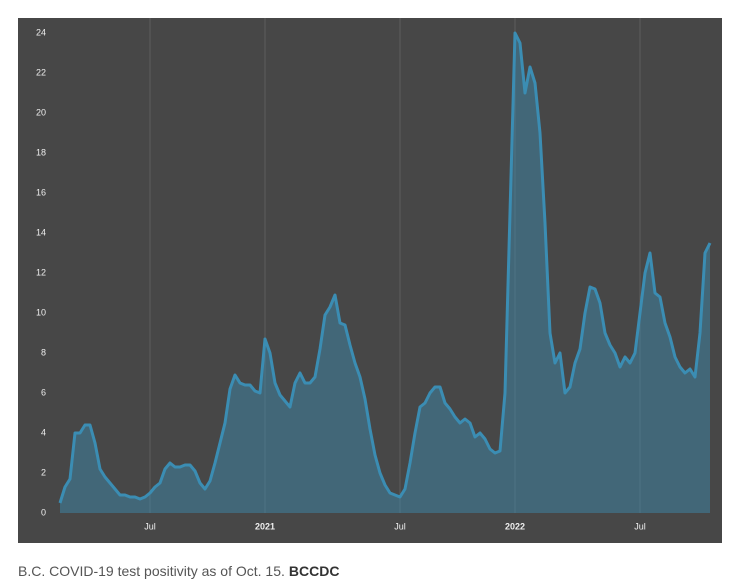 This screenshot has width=739, height=588. Describe the element at coordinates (41, 312) in the screenshot. I see `y-tick-label: 10` at that location.